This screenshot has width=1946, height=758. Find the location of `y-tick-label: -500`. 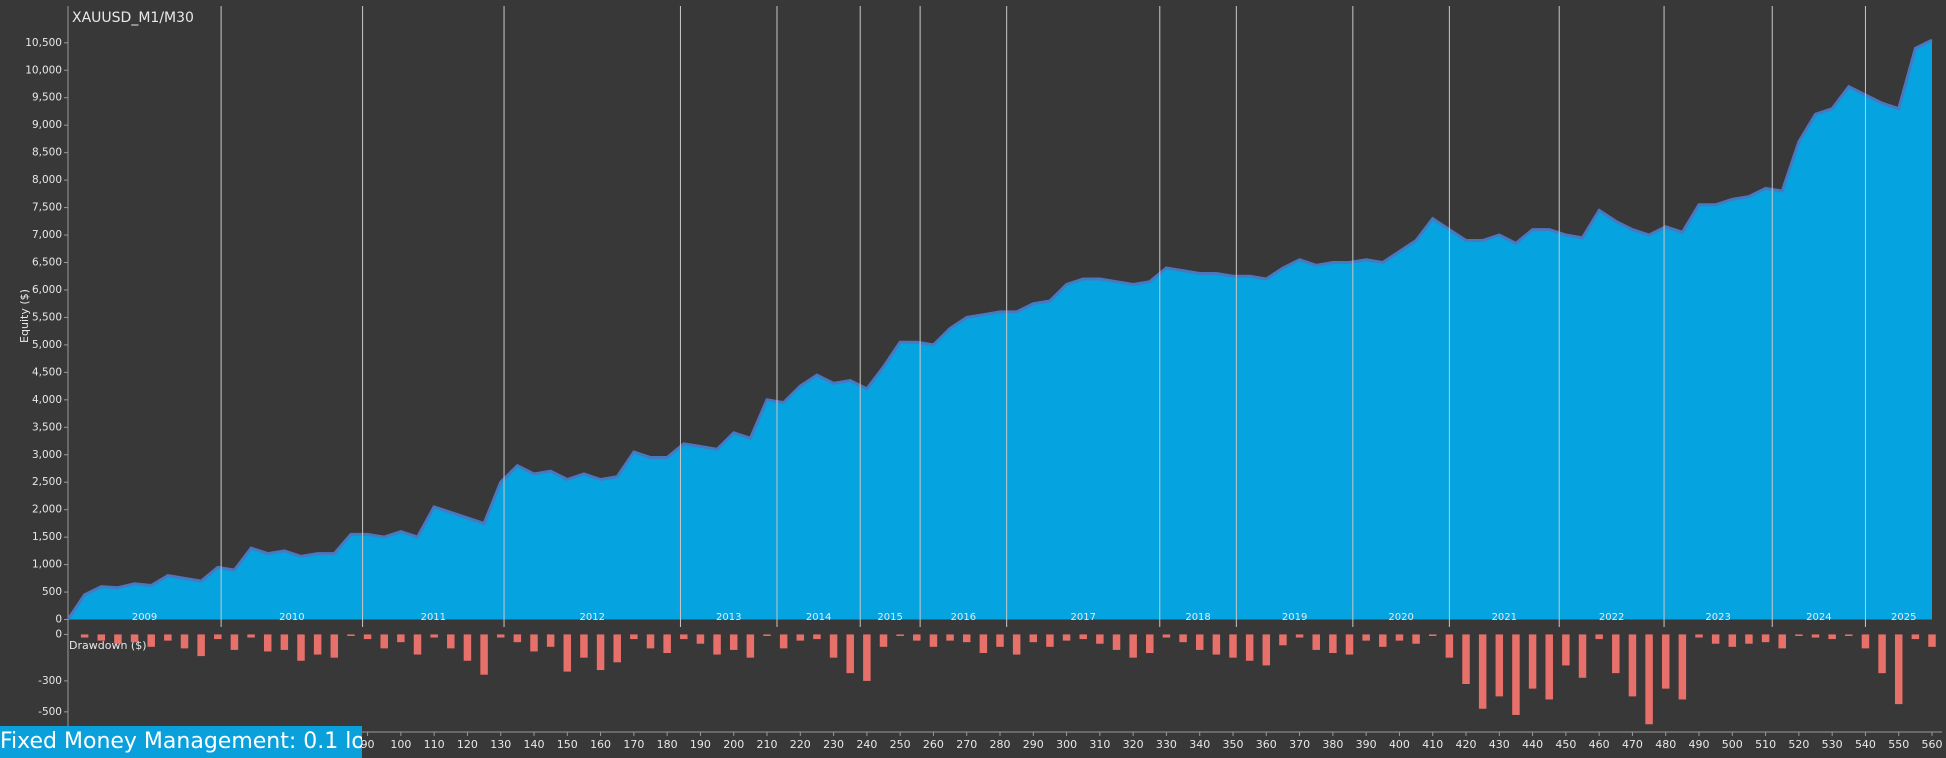

y-tick-label: -500 is located at coordinates (50, 712).